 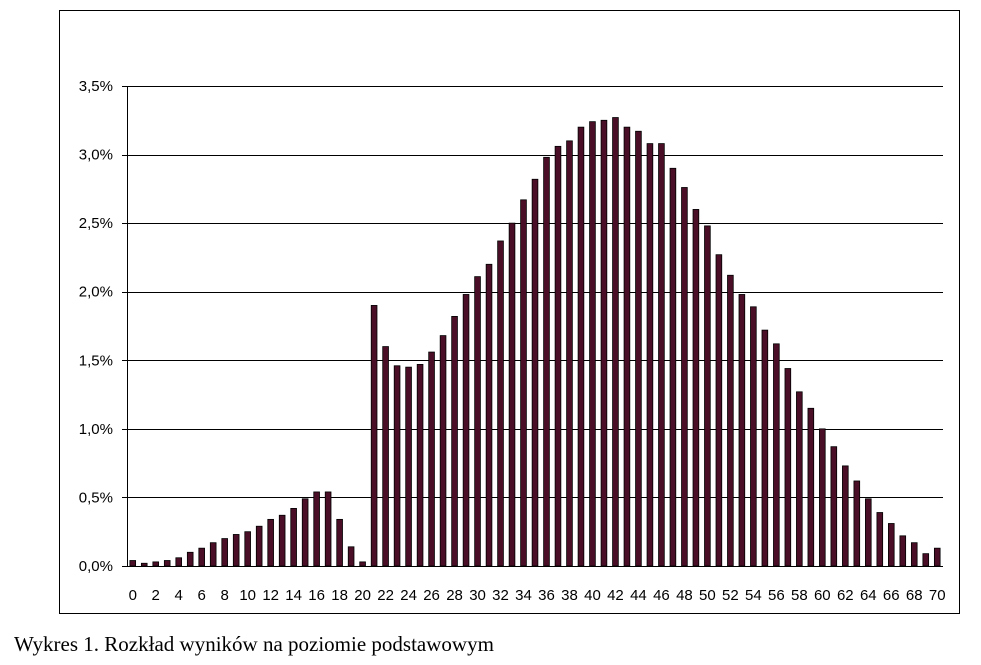 What do you see at coordinates (133, 595) in the screenshot?
I see `x-tick-label: 0` at bounding box center [133, 595].